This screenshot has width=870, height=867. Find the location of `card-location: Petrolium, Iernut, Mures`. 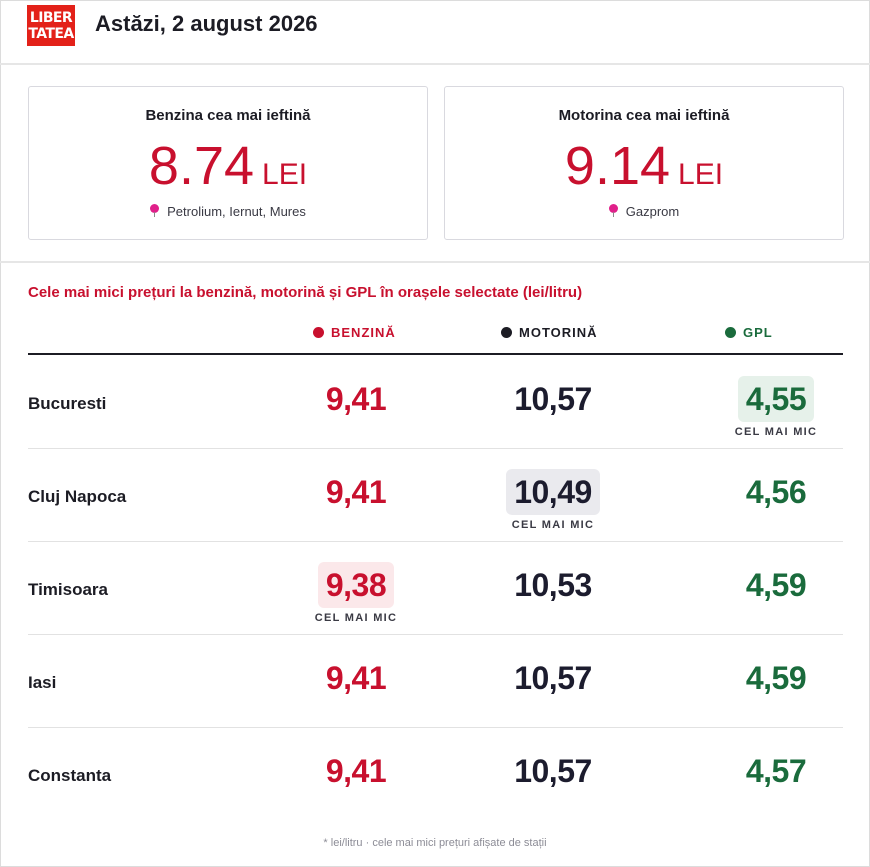

card-location: Petrolium, Iernut, Mures is located at coordinates (228, 211).